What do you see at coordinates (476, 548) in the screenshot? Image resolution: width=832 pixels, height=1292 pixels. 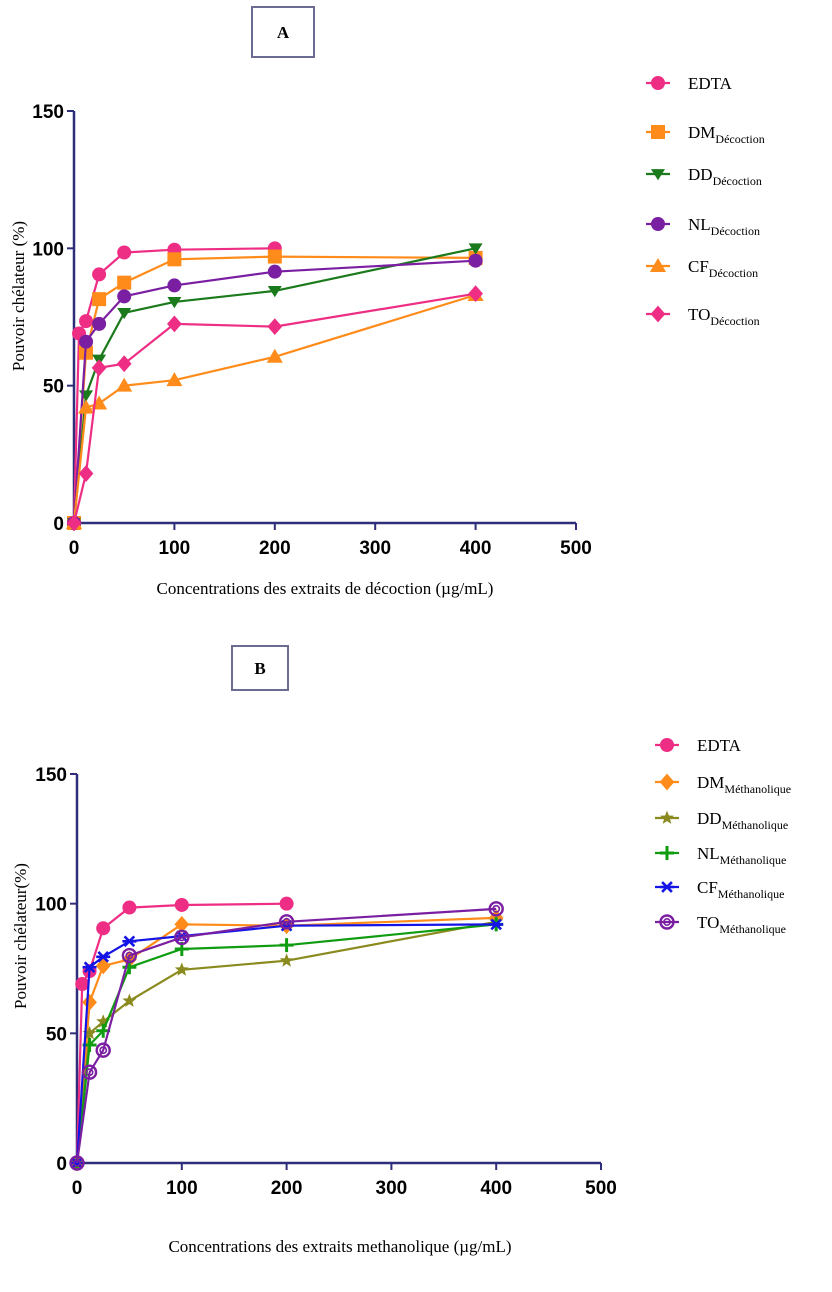 I see `x-tick-label: 400` at bounding box center [476, 548].